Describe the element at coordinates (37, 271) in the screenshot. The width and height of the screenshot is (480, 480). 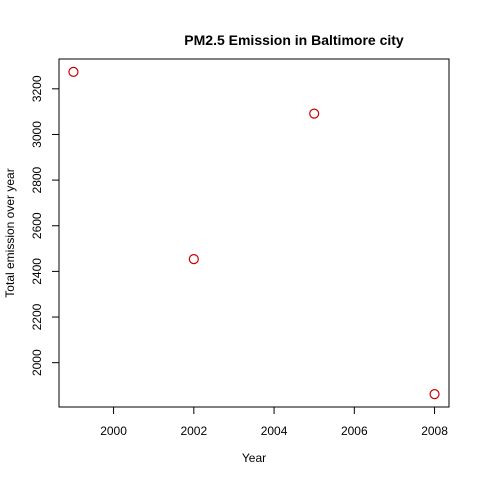
I see `y-tick-label: 2400` at that location.